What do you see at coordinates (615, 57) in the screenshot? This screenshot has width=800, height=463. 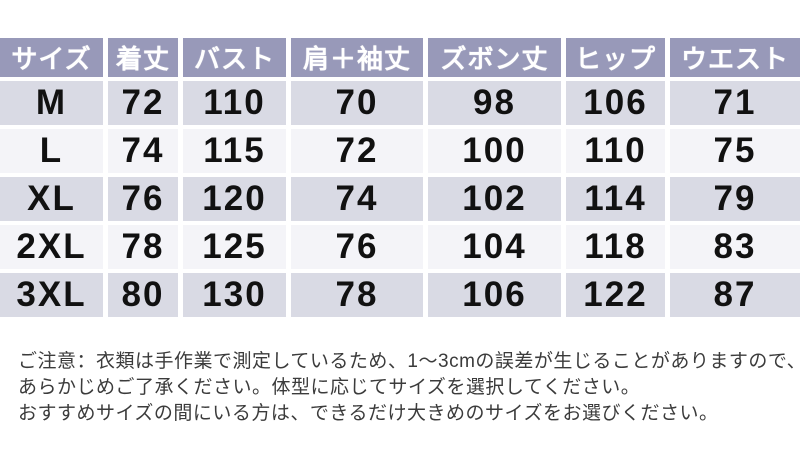 I see `header-cell-hip: ヒップ` at bounding box center [615, 57].